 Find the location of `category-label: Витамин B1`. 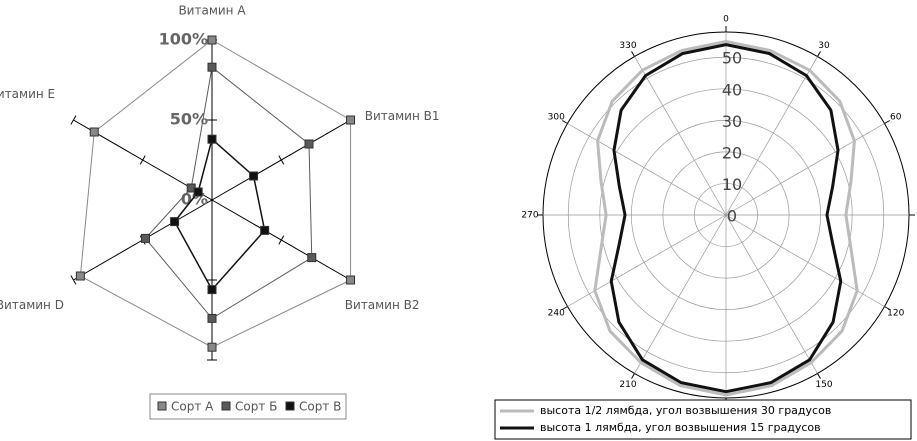

category-label: Витамин B1 is located at coordinates (402, 116).